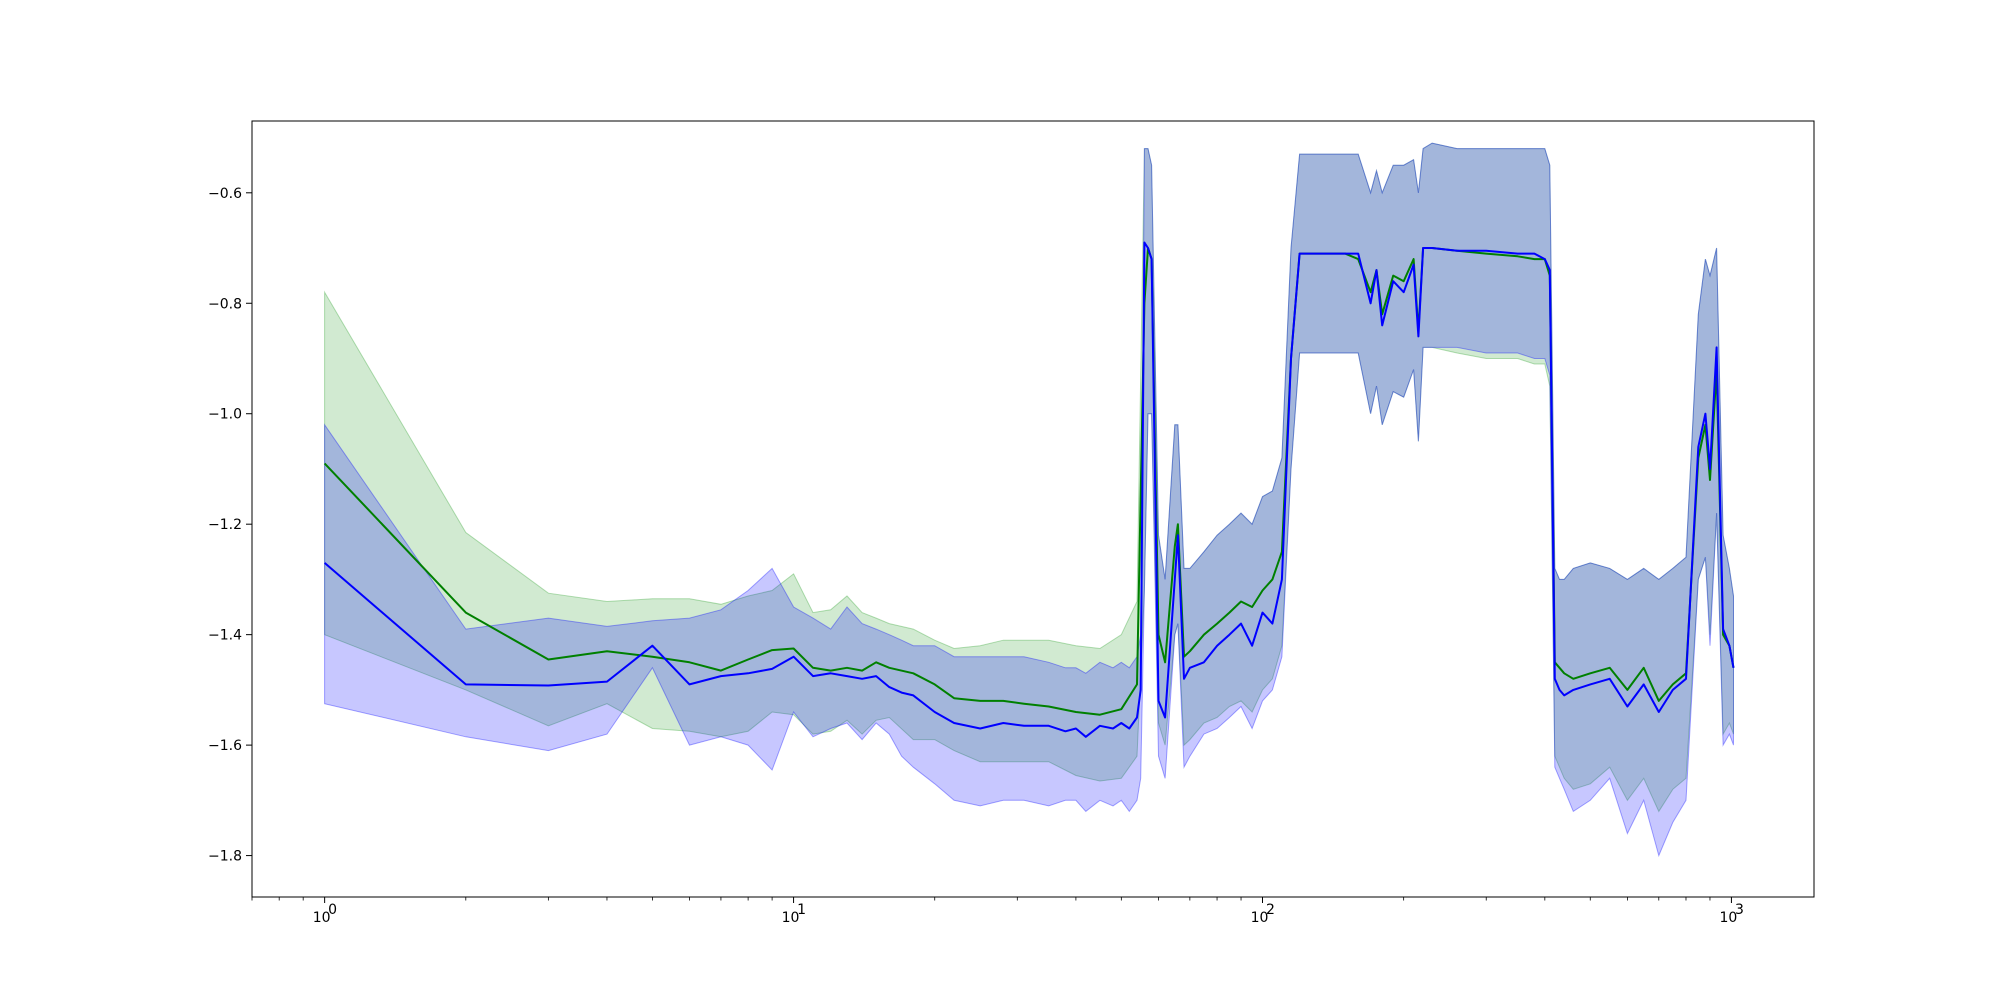 This screenshot has width=2000, height=1000. What do you see at coordinates (801, 910) in the screenshot?
I see `x-tick-exponent: 1` at bounding box center [801, 910].